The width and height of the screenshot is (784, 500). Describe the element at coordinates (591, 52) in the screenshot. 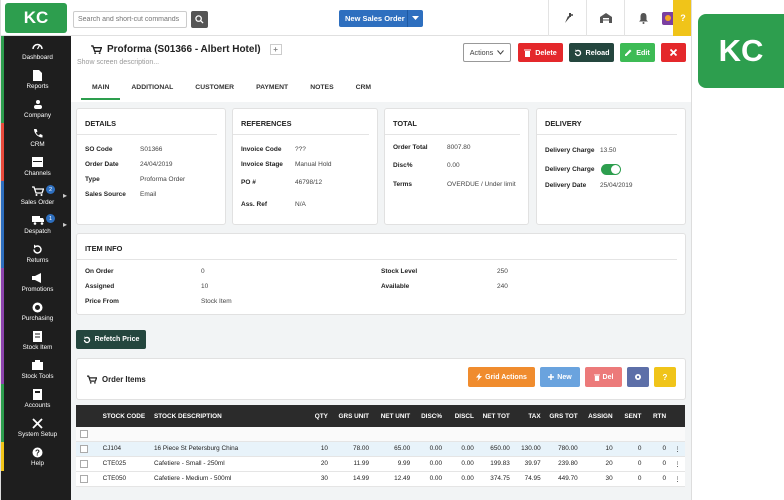

I see `reload-button: Reload` at that location.